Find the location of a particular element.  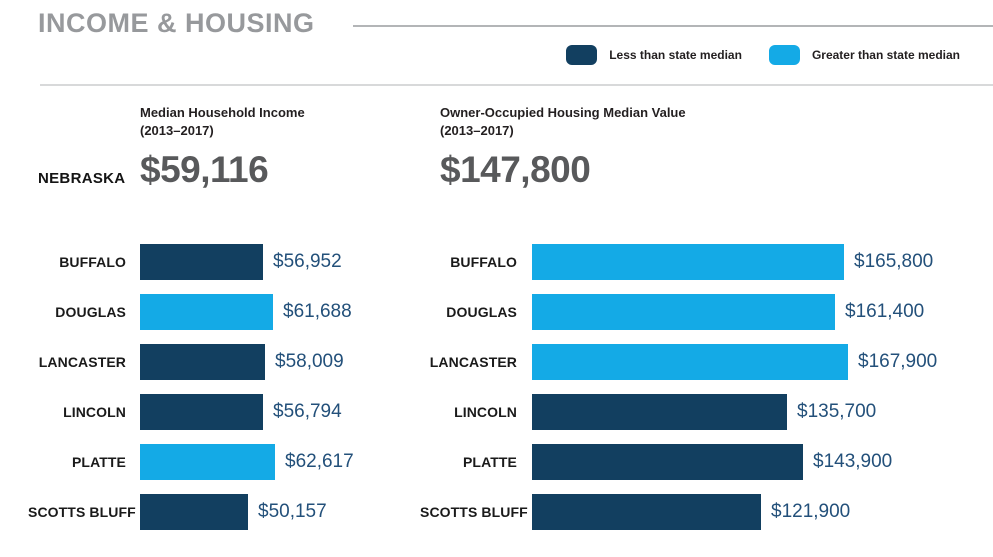

chart-row: LINCOLN $135,700 is located at coordinates (678, 412).